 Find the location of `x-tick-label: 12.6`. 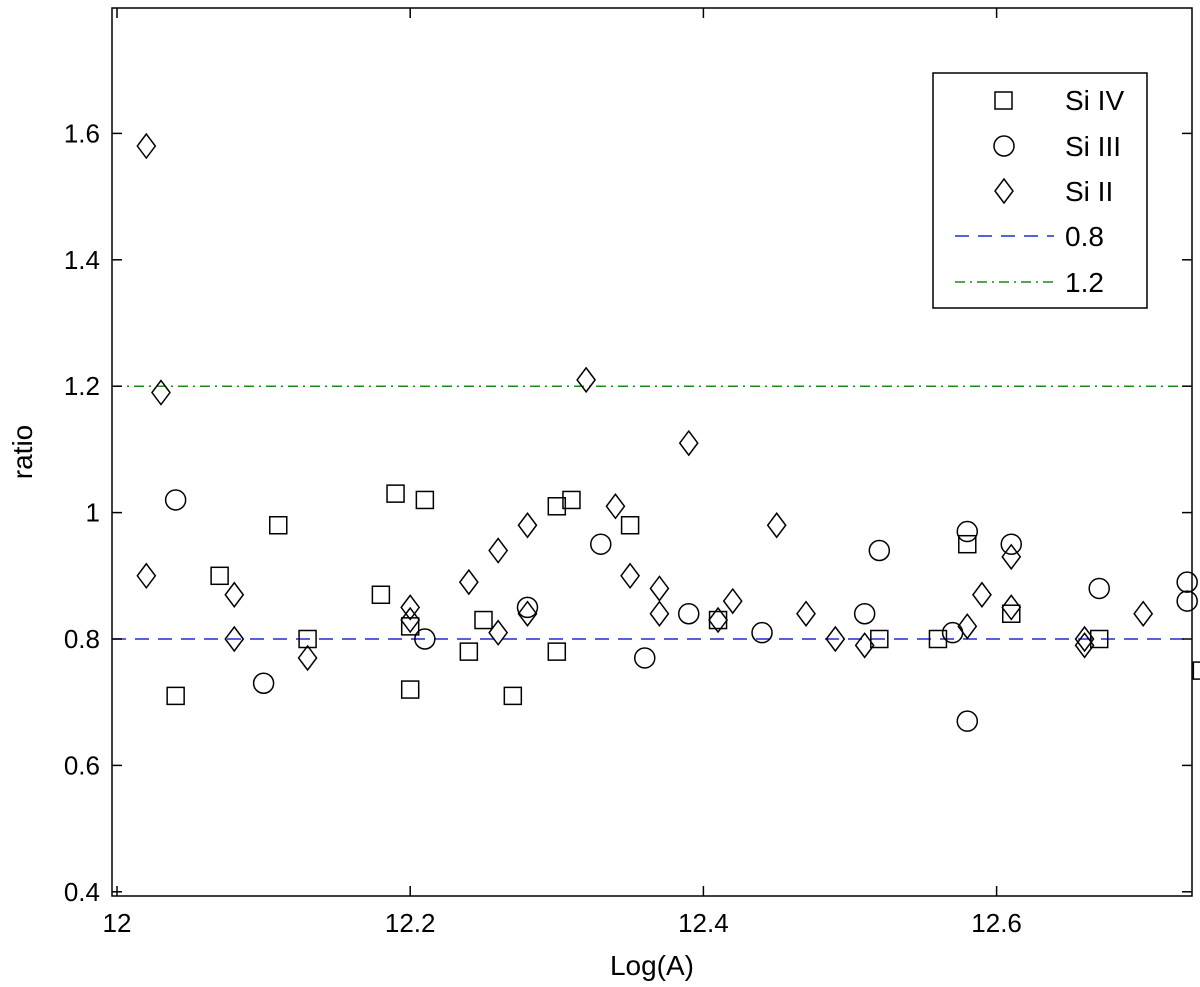

x-tick-label: 12.6 is located at coordinates (996, 923).